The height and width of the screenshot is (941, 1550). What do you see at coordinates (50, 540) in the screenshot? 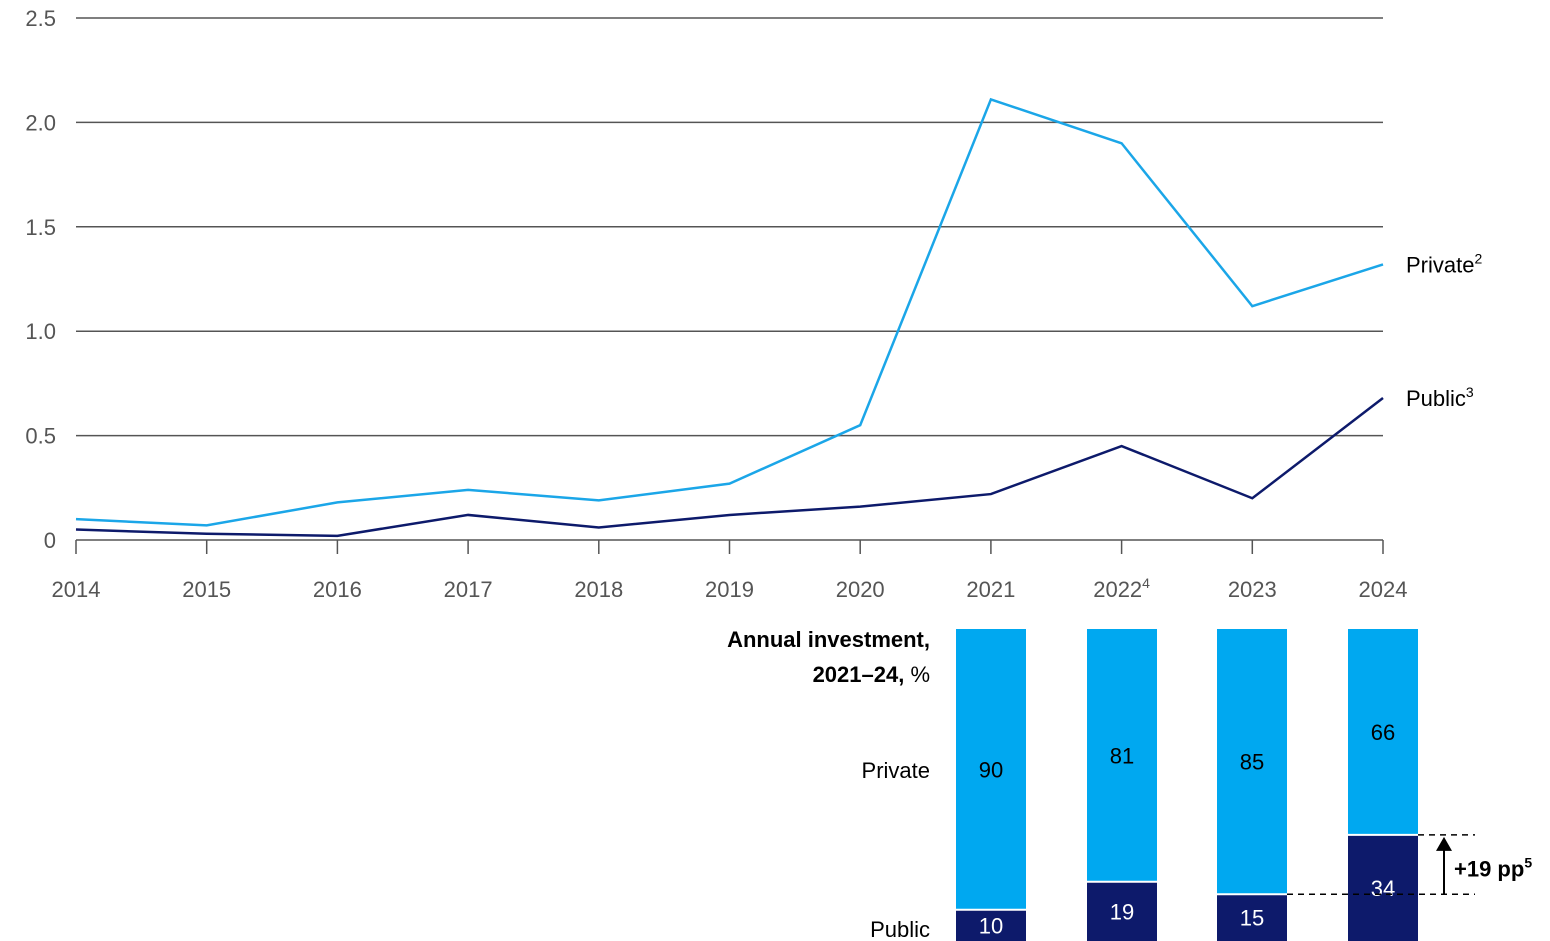
I see `y-tick-label-0: 0` at bounding box center [50, 540].